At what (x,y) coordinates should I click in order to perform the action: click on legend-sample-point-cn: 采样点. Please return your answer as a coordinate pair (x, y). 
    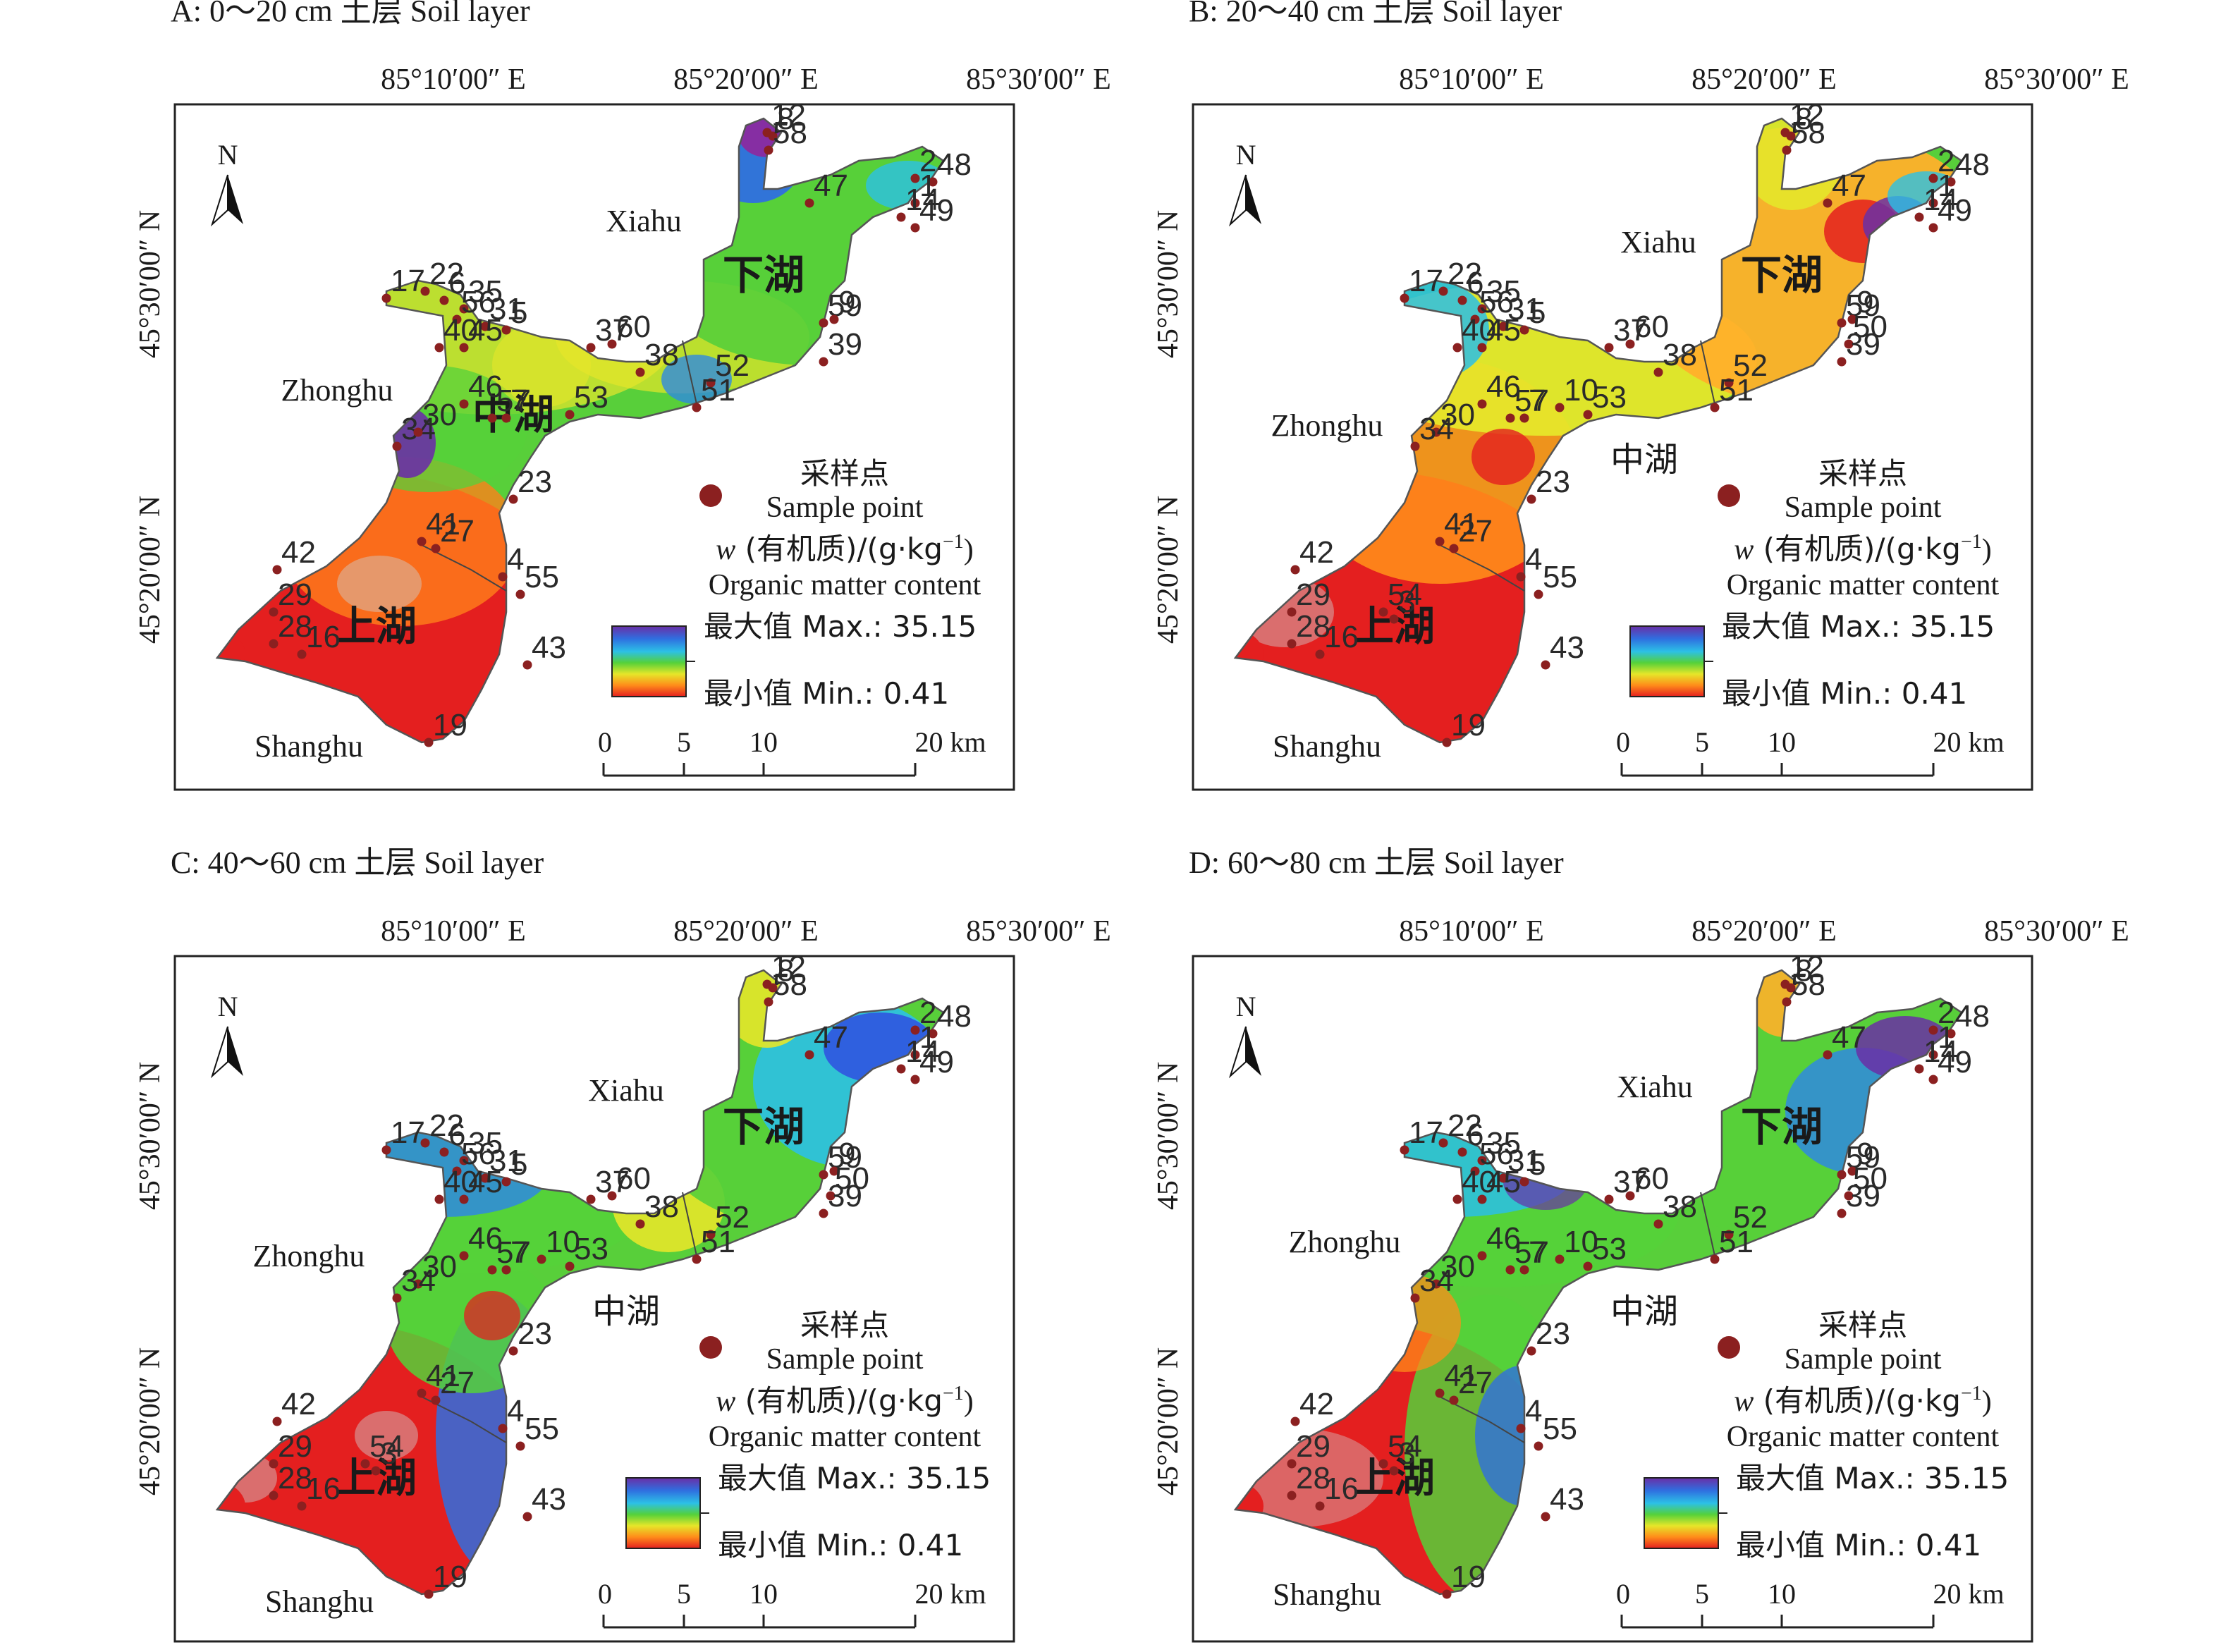
    Looking at the image, I should click on (1862, 474).